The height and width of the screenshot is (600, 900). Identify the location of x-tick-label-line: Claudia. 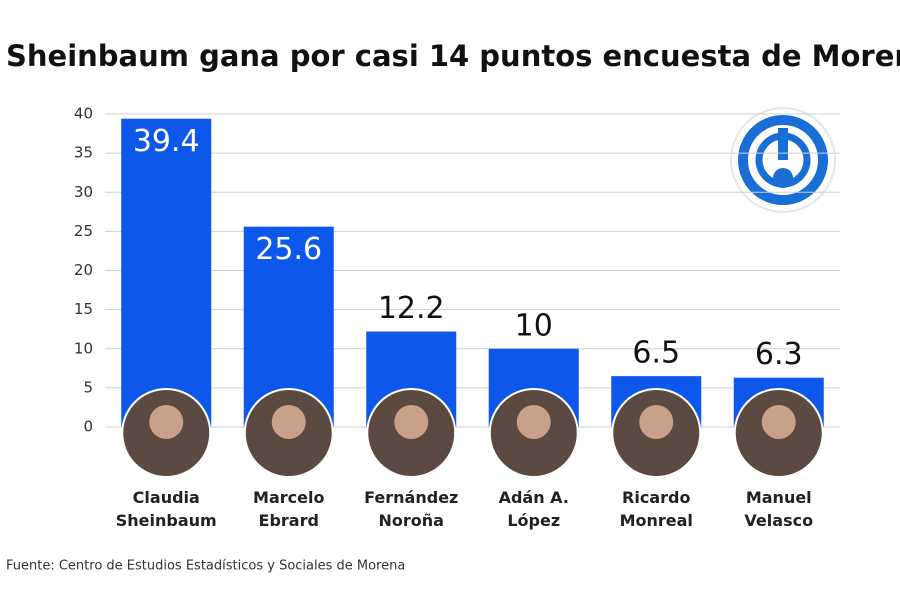
(166, 497).